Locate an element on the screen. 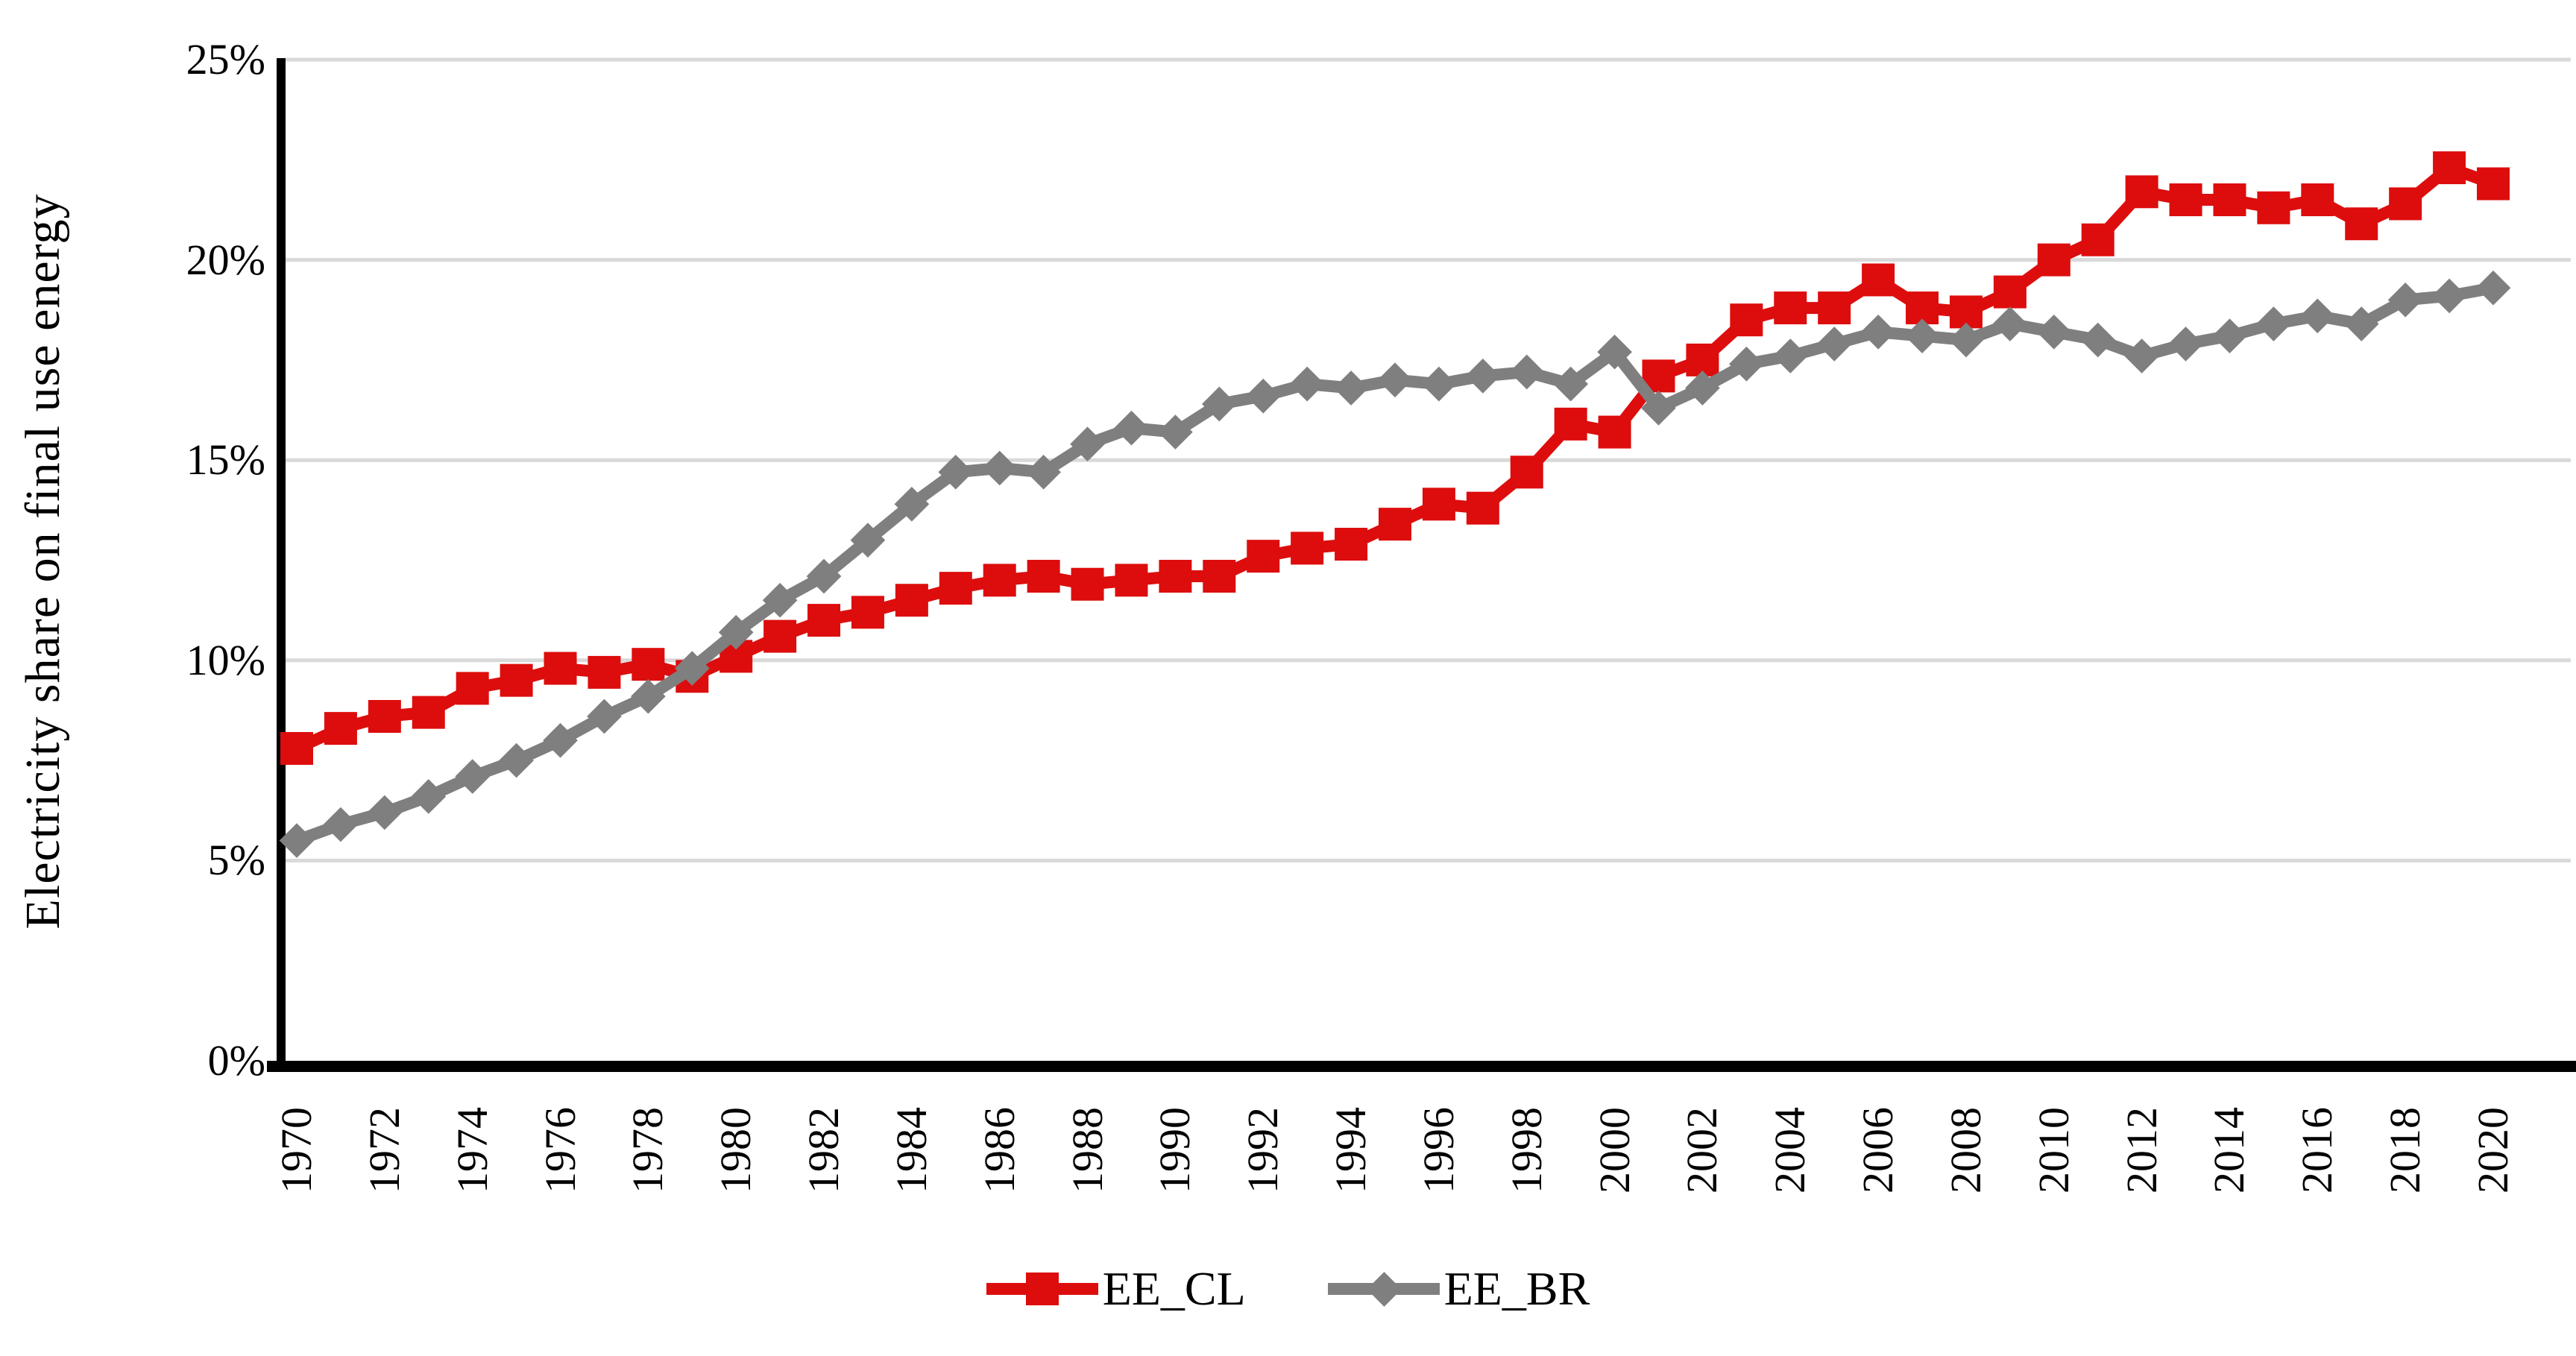 Image resolution: width=2576 pixels, height=1356 pixels. y-tick-label: 10% is located at coordinates (226, 659).